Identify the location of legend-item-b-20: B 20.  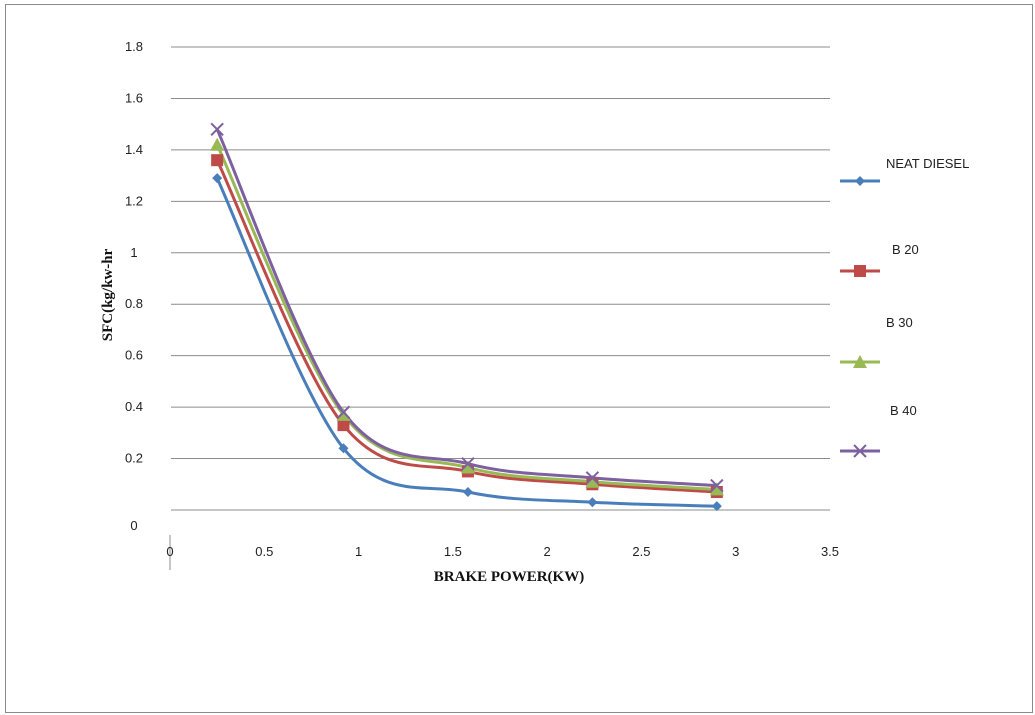
(879, 259).